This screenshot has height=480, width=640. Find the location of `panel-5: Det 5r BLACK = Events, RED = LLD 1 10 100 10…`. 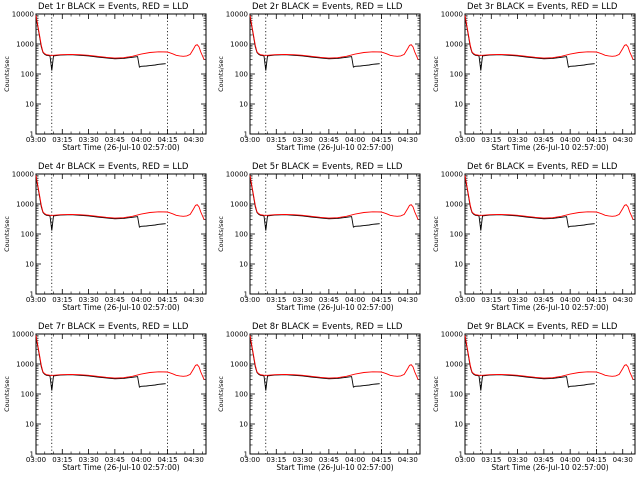

panel-5: Det 5r BLACK = Events, RED = LLD 1 10 100 10… is located at coordinates (319, 237).